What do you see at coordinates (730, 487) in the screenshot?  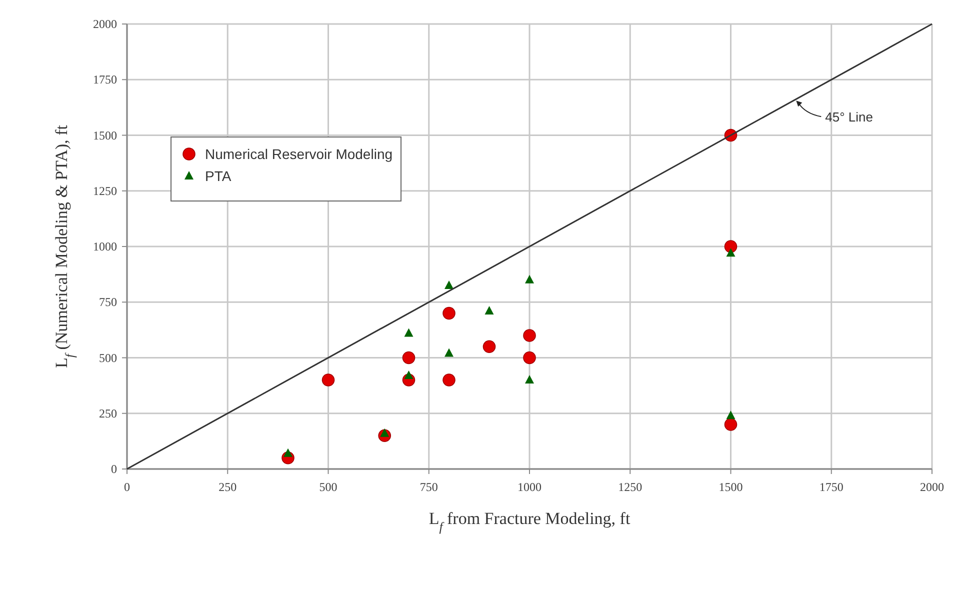 I see `x-tick-label: 1500` at bounding box center [730, 487].